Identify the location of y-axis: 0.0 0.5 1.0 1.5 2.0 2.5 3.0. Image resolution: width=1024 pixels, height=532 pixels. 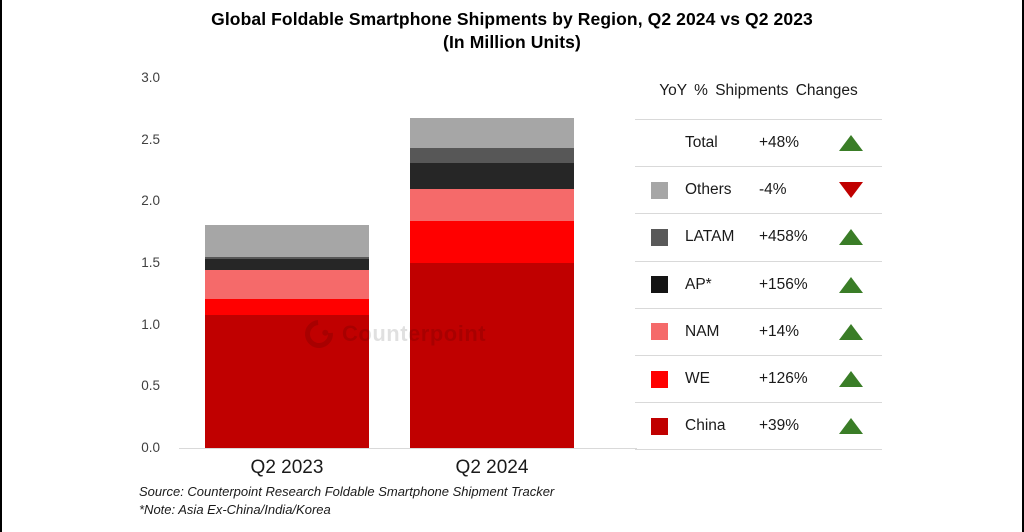
(137, 262).